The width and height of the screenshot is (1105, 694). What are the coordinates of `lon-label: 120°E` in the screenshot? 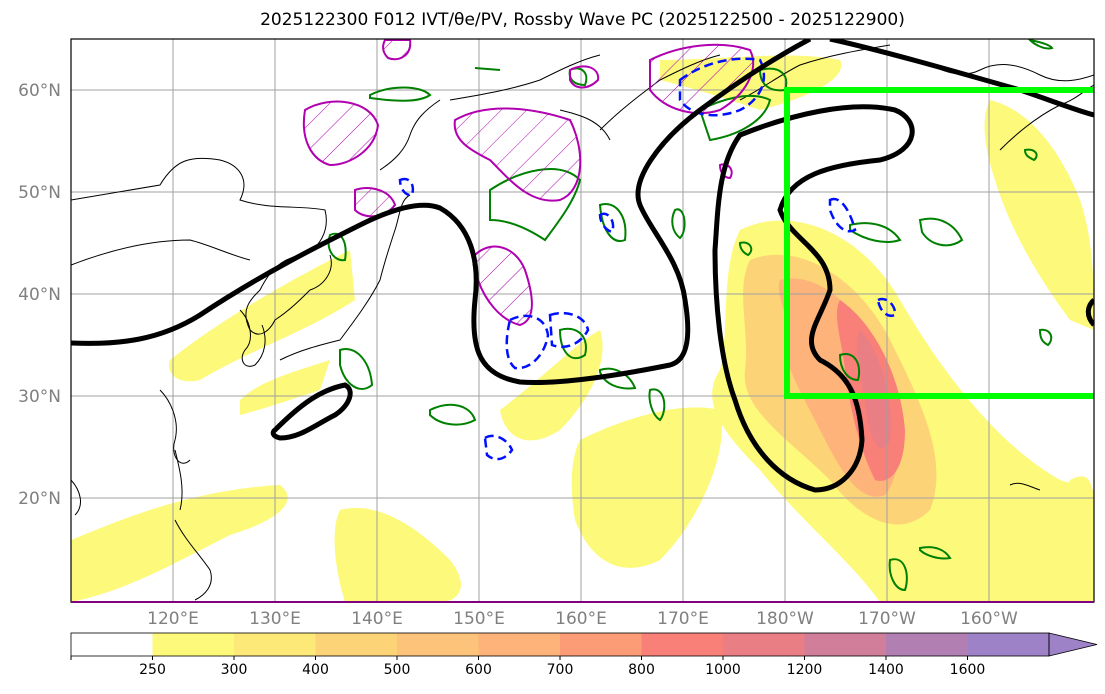 It's located at (173, 619).